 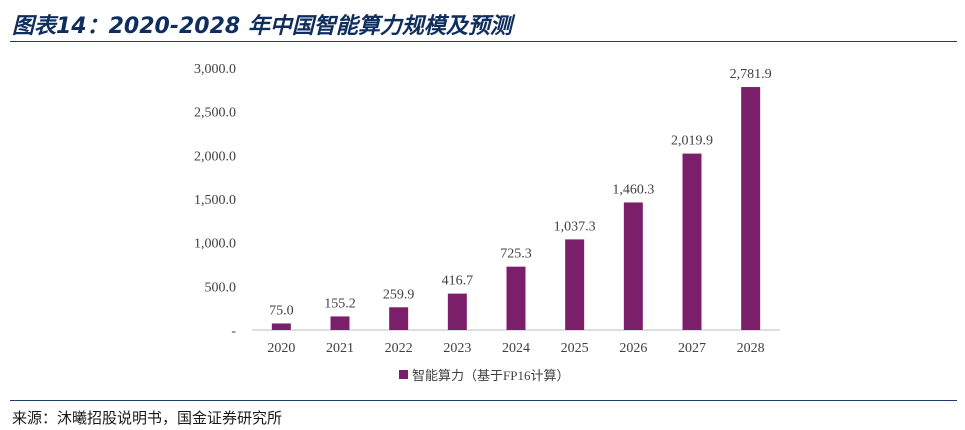 I want to click on x-tick-label-2028: 2028, so click(x=751, y=348).